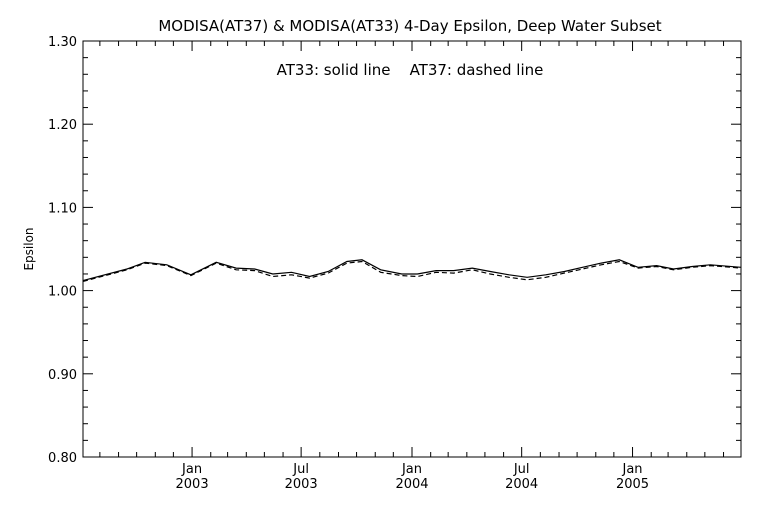  What do you see at coordinates (29, 248) in the screenshot?
I see `y-axis-label: Epsilon` at bounding box center [29, 248].